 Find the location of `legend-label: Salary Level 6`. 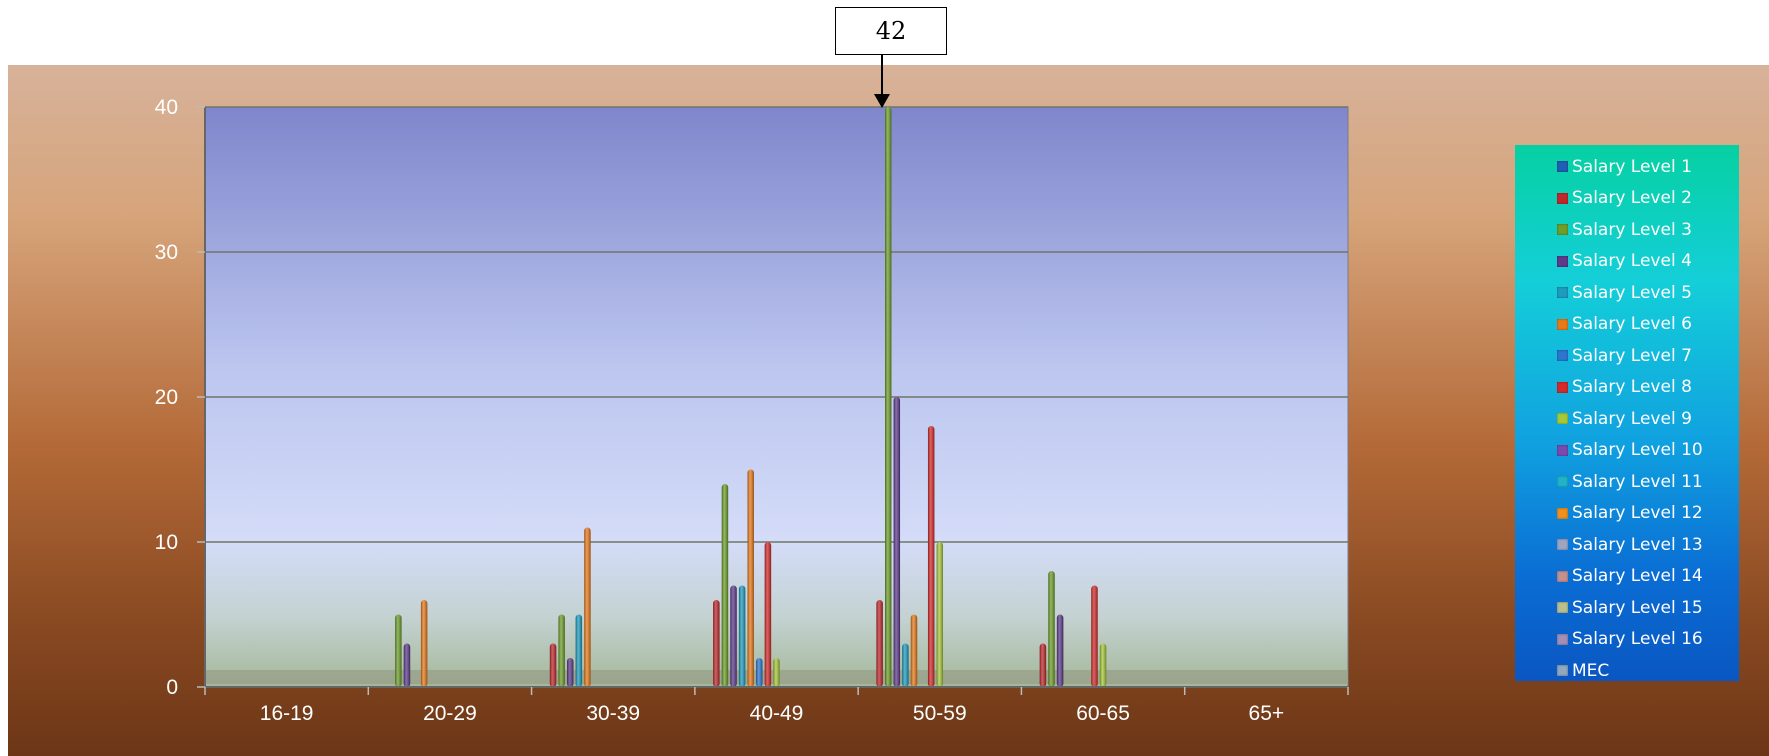

legend-label: Salary Level 6 is located at coordinates (1632, 324).